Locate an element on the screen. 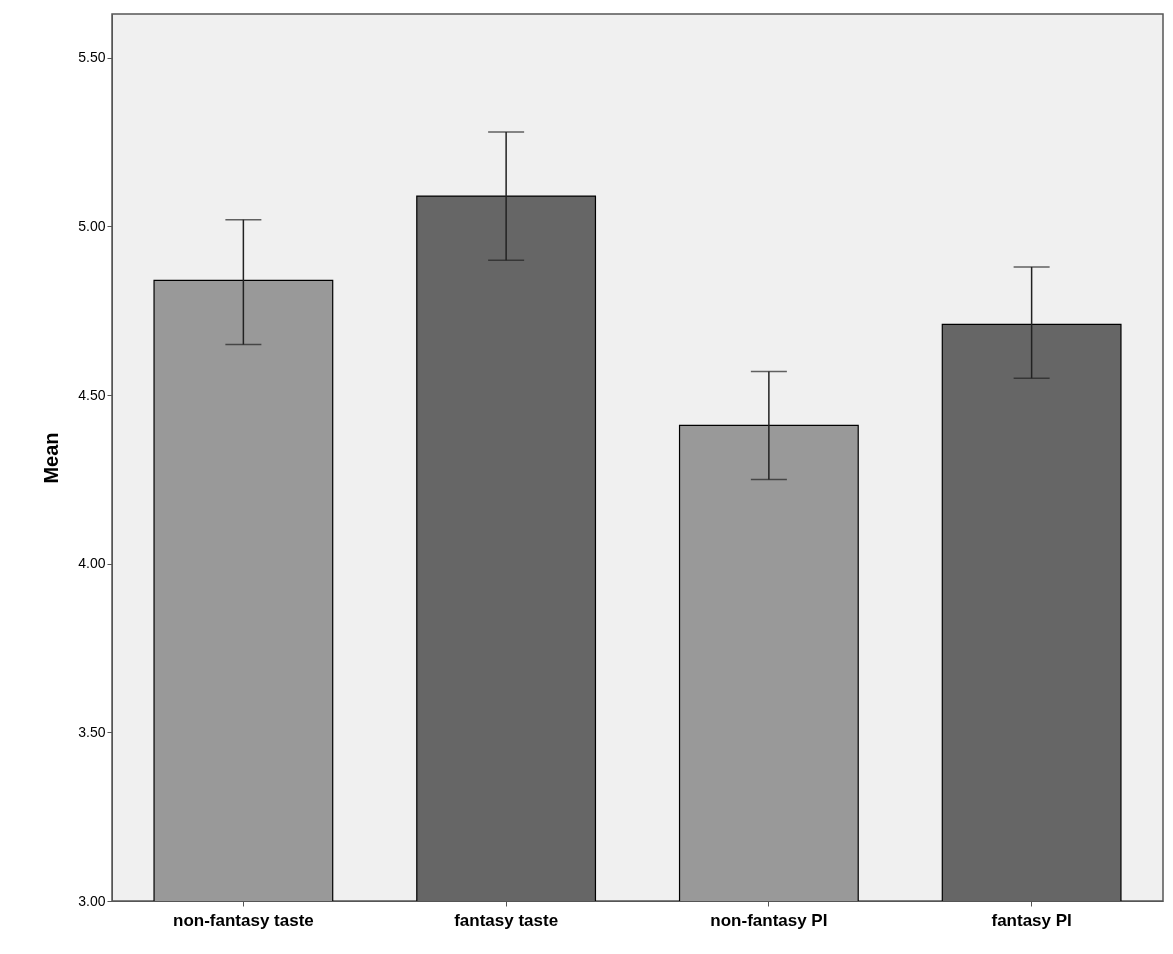 Image resolution: width=1173 pixels, height=954 pixels. y-tick-label: 5.00 is located at coordinates (92, 225).